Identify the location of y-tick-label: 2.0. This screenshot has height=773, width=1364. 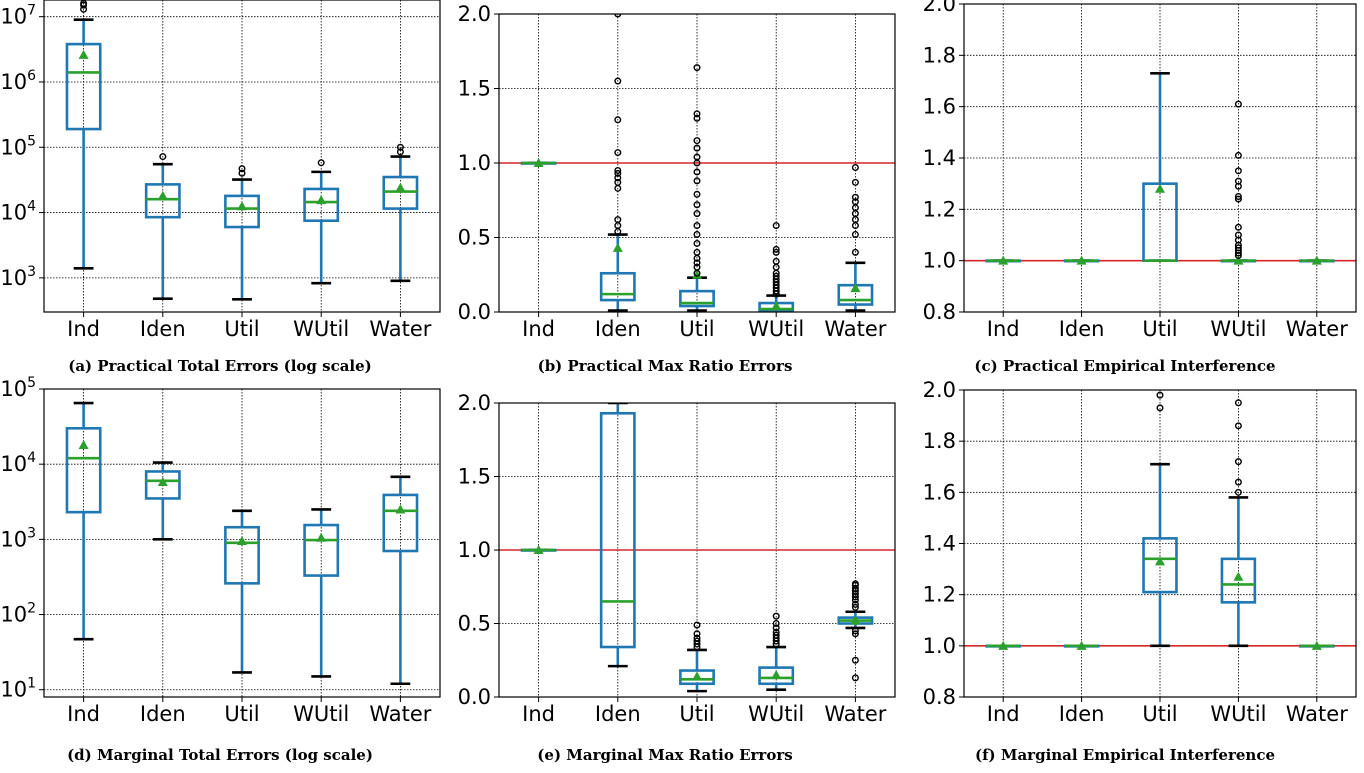
(939, 8).